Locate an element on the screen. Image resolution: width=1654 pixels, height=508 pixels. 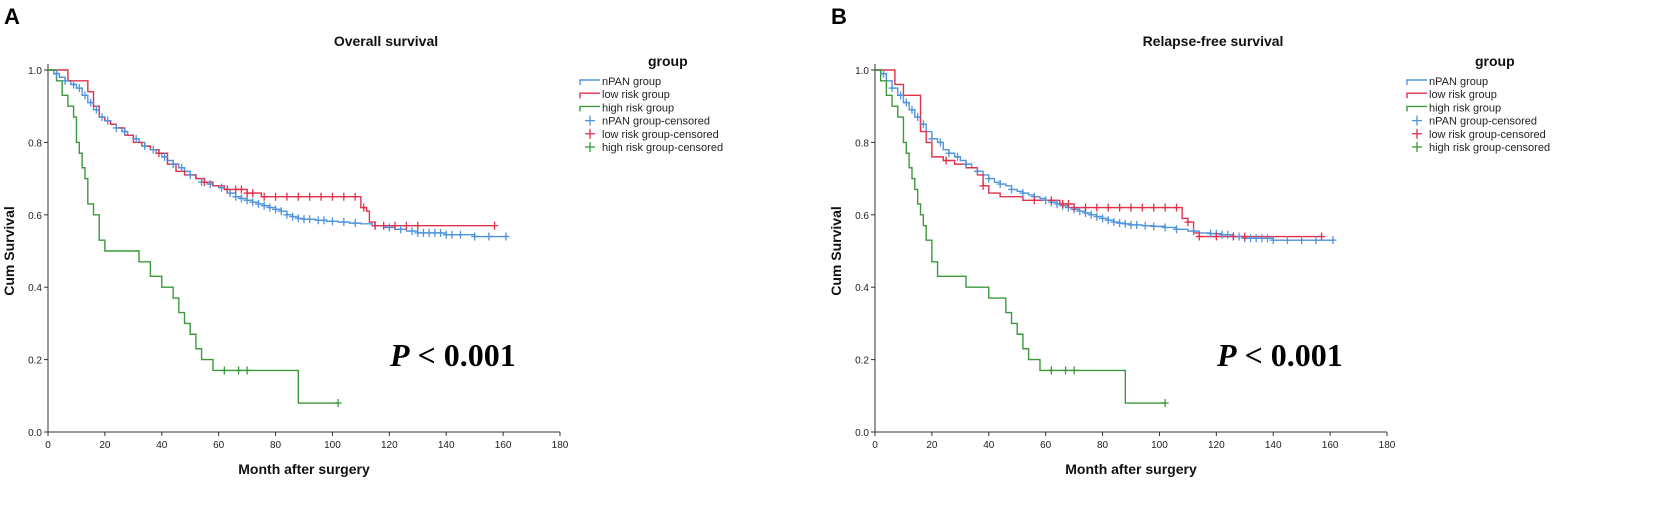
y-tick-label: 0.6 is located at coordinates (862, 216).